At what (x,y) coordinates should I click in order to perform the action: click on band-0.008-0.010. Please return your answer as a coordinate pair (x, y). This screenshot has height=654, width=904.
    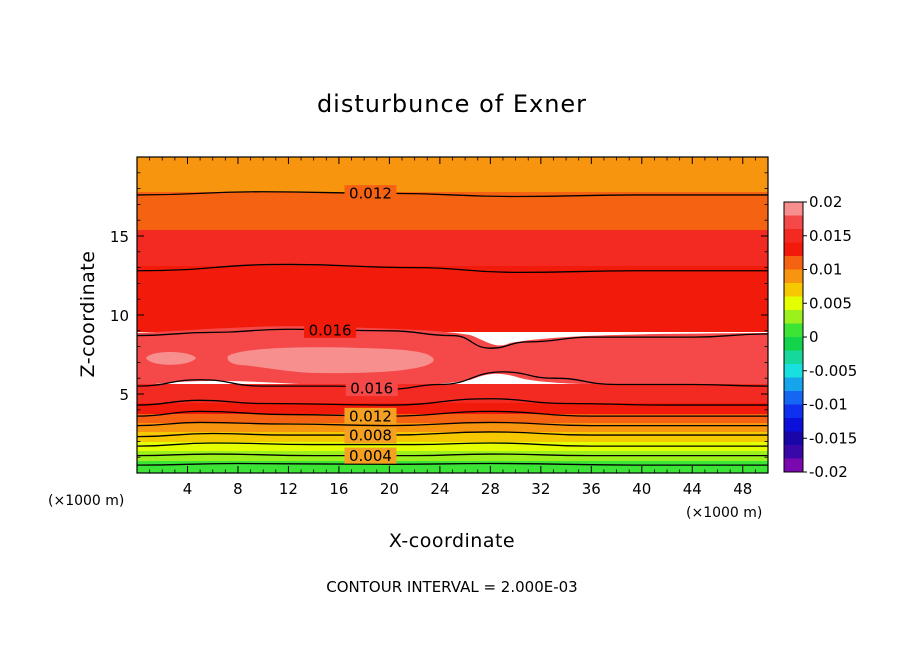
    Looking at the image, I should click on (452, 428).